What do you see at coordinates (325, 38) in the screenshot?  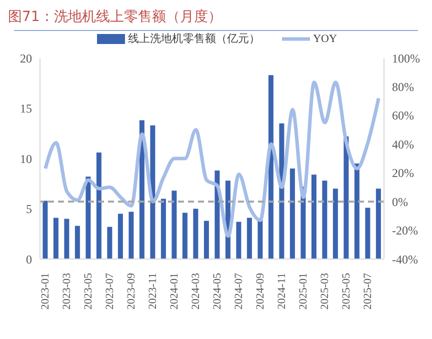 I see `legend-label: YOY` at bounding box center [325, 38].